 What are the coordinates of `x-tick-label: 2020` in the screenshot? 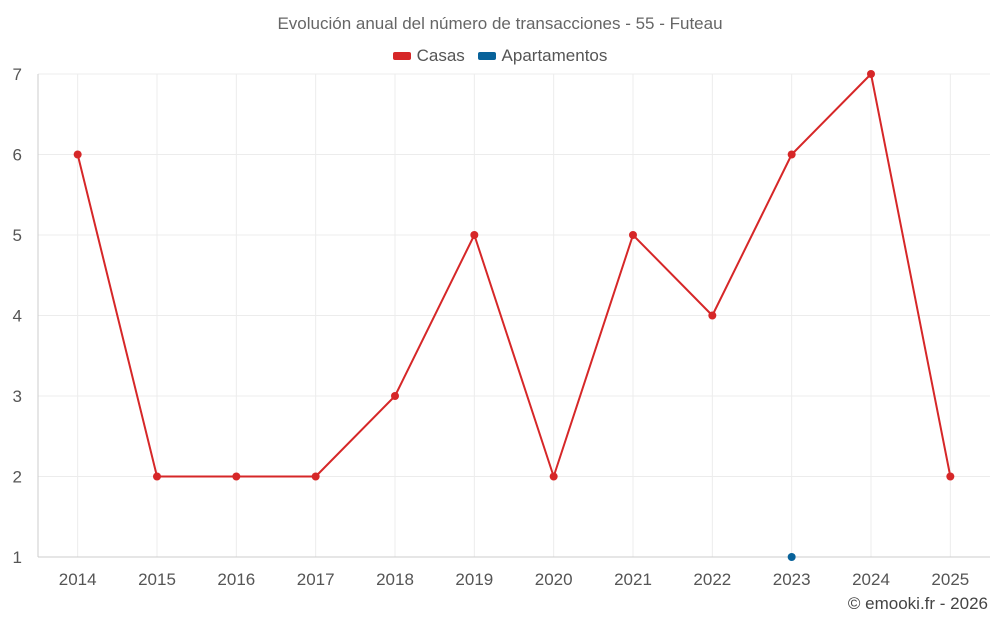 It's located at (554, 579).